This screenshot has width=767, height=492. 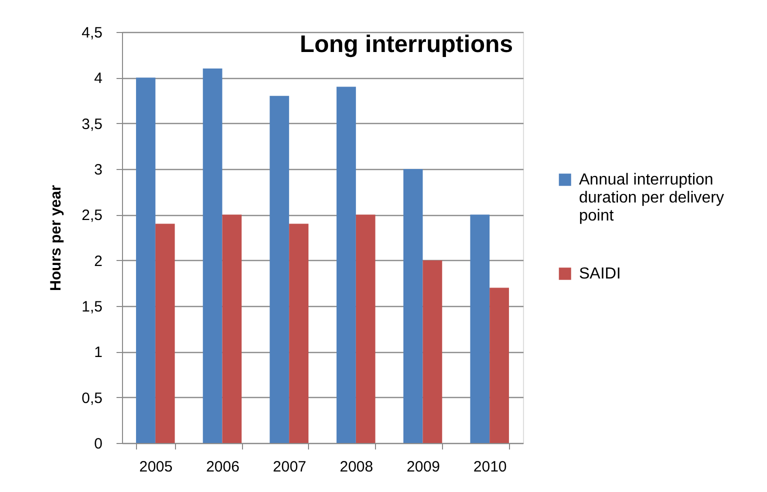 I want to click on x-tick-label: 2005, so click(x=156, y=467).